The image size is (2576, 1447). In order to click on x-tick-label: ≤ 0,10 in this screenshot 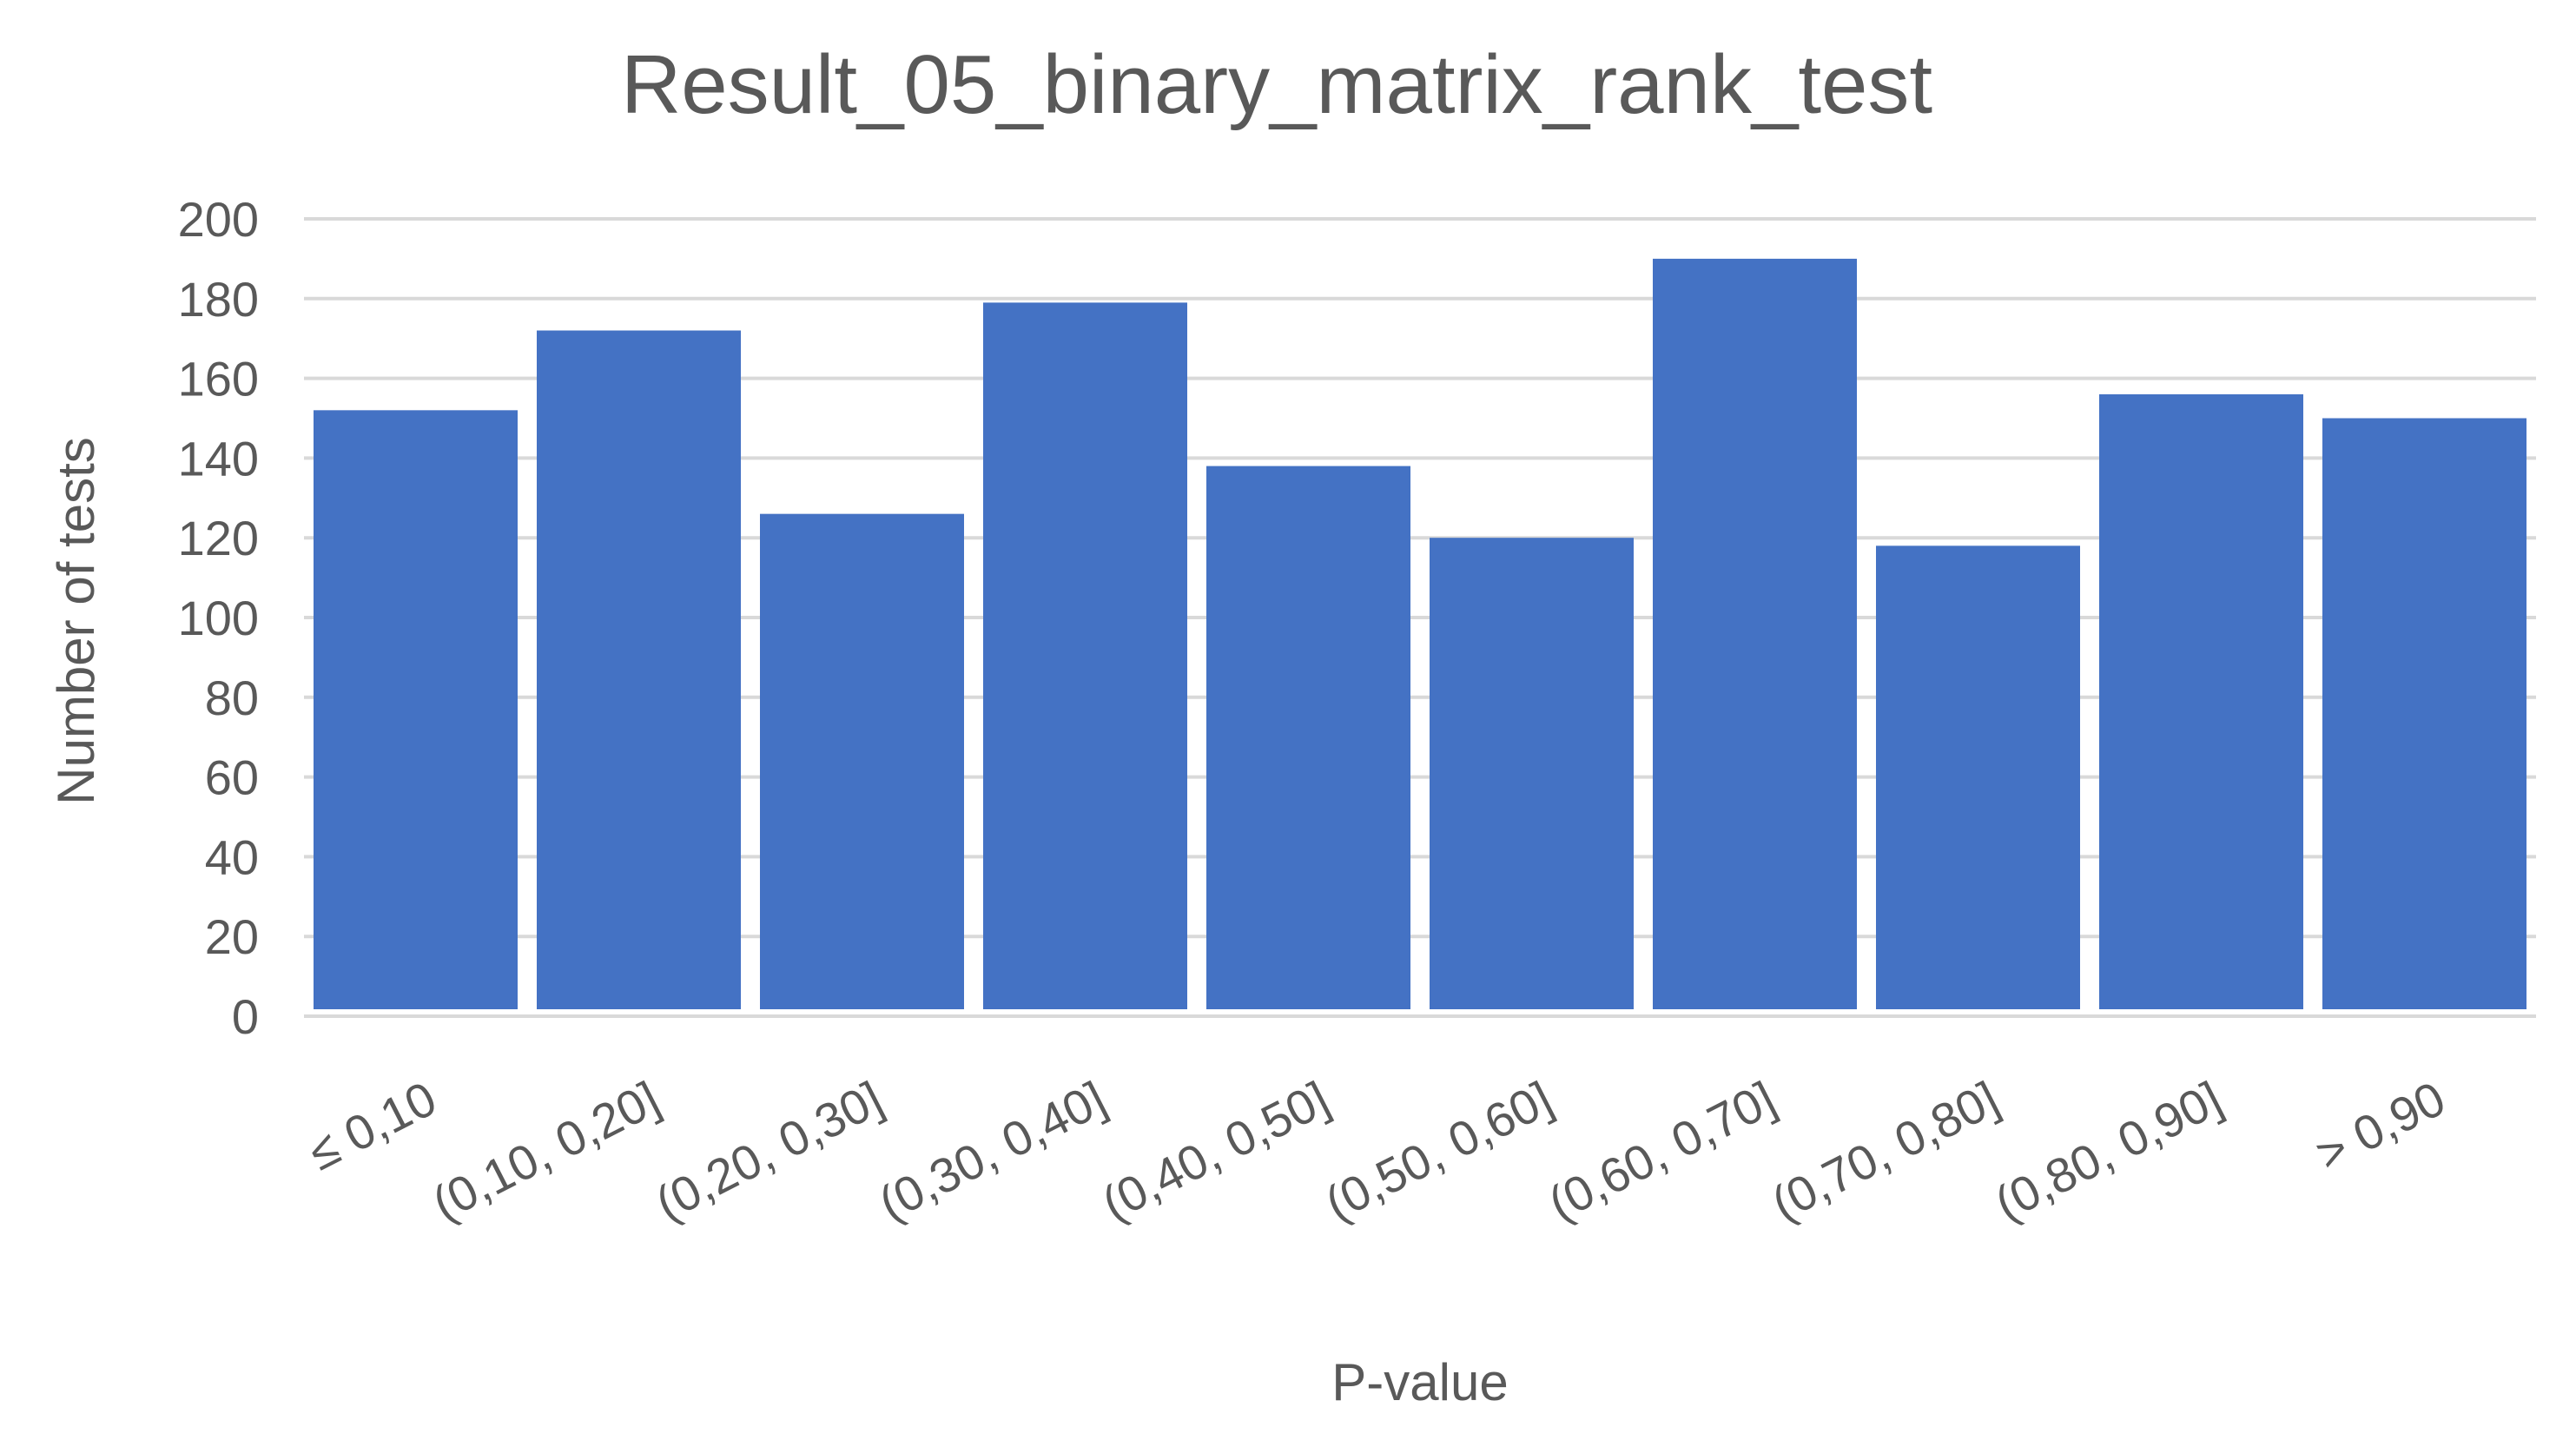, I will do `click(372, 1126)`.